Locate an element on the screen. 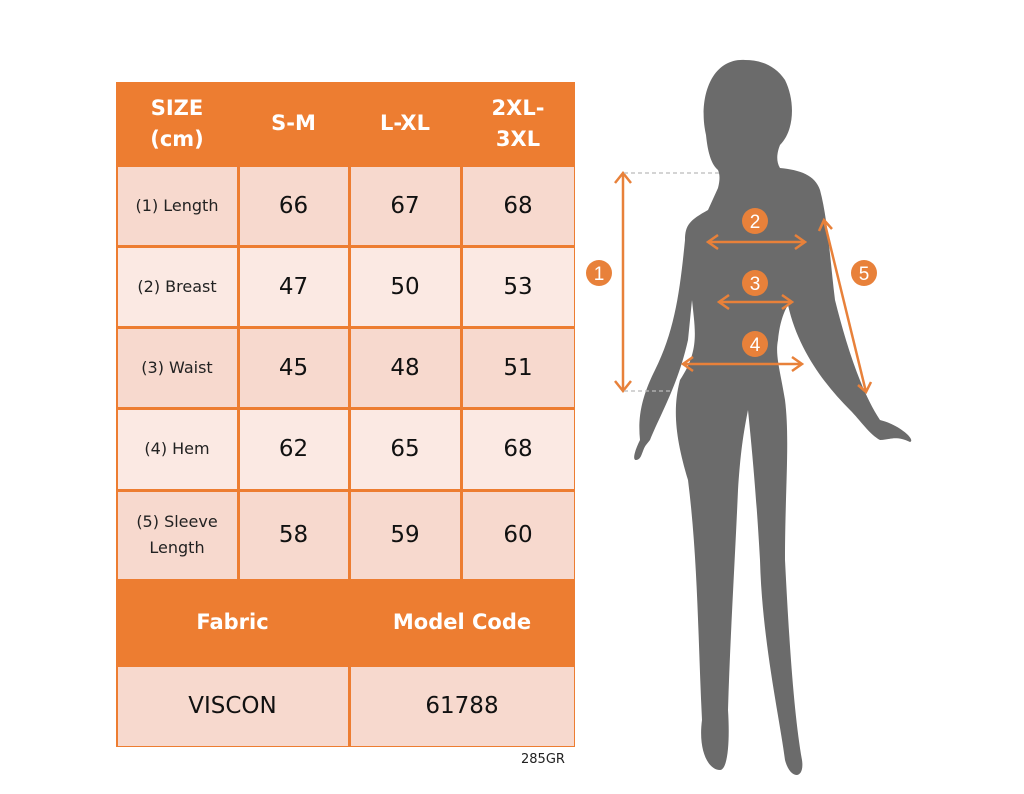 The width and height of the screenshot is (1024, 794). value-cell-text: 67 is located at coordinates (405, 205).